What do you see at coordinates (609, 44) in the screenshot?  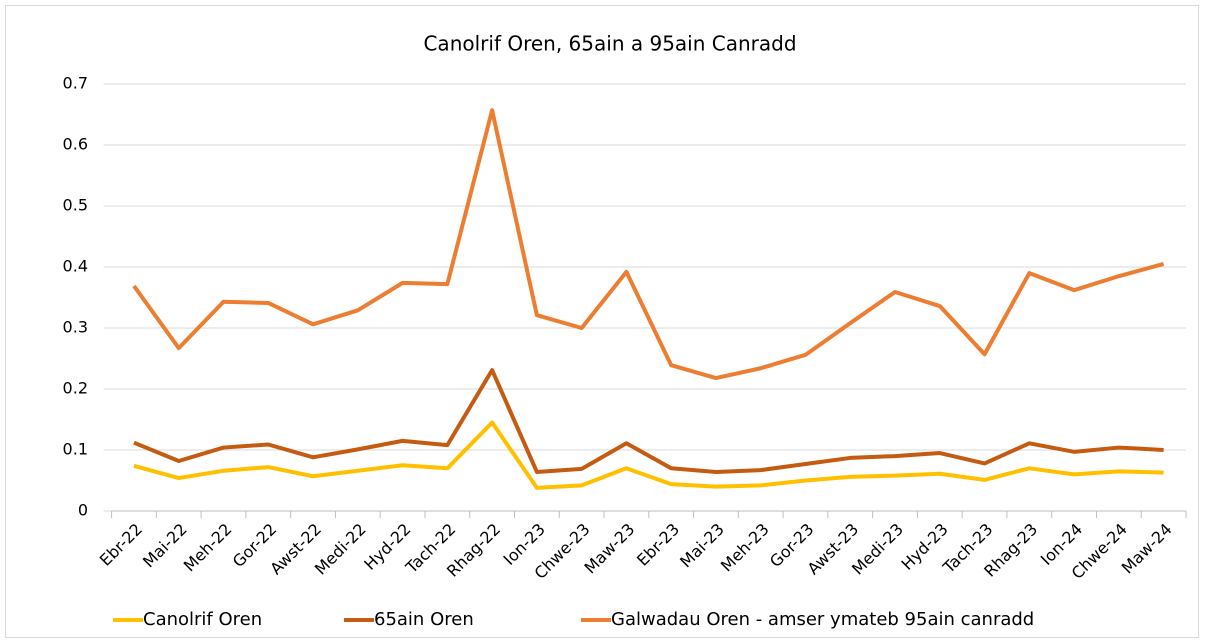 I see `chart-title: Canolrif Oren, 65ain a 95ain Canradd` at bounding box center [609, 44].